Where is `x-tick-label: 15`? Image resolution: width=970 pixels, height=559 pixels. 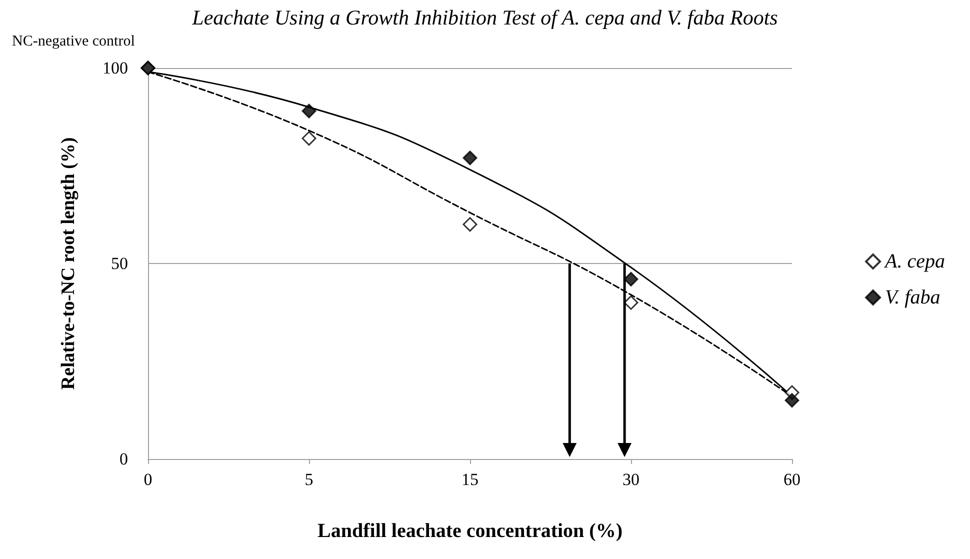
x-tick-label: 15 is located at coordinates (470, 479).